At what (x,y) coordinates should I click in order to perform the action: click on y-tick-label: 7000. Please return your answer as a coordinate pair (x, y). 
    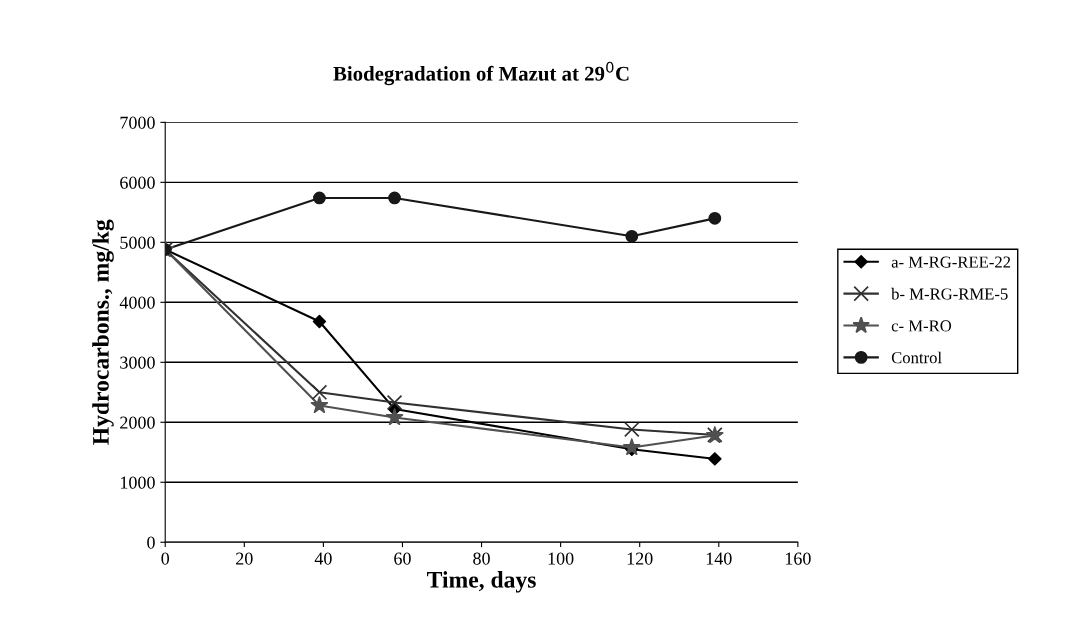
    Looking at the image, I should click on (137, 122).